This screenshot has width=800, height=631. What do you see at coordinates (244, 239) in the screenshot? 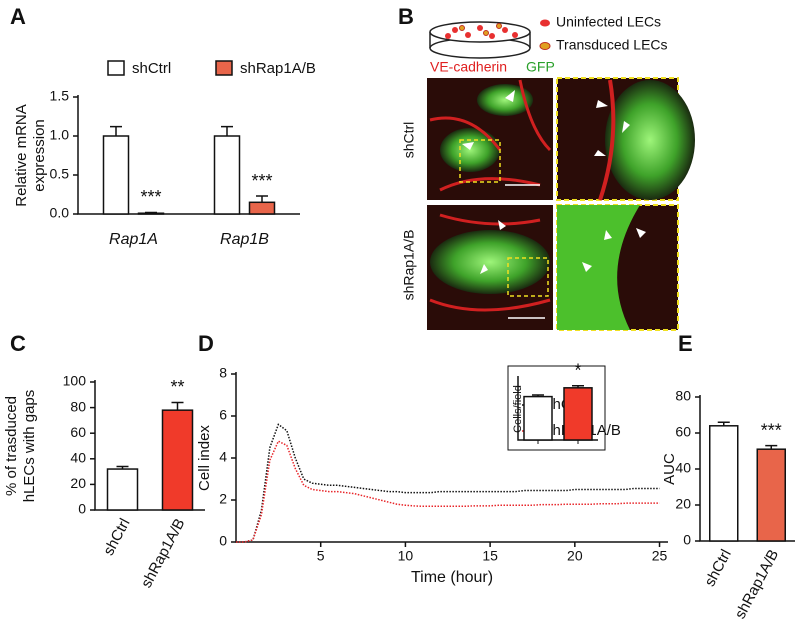
I see `x-tick-label: Rap1B` at bounding box center [244, 239].